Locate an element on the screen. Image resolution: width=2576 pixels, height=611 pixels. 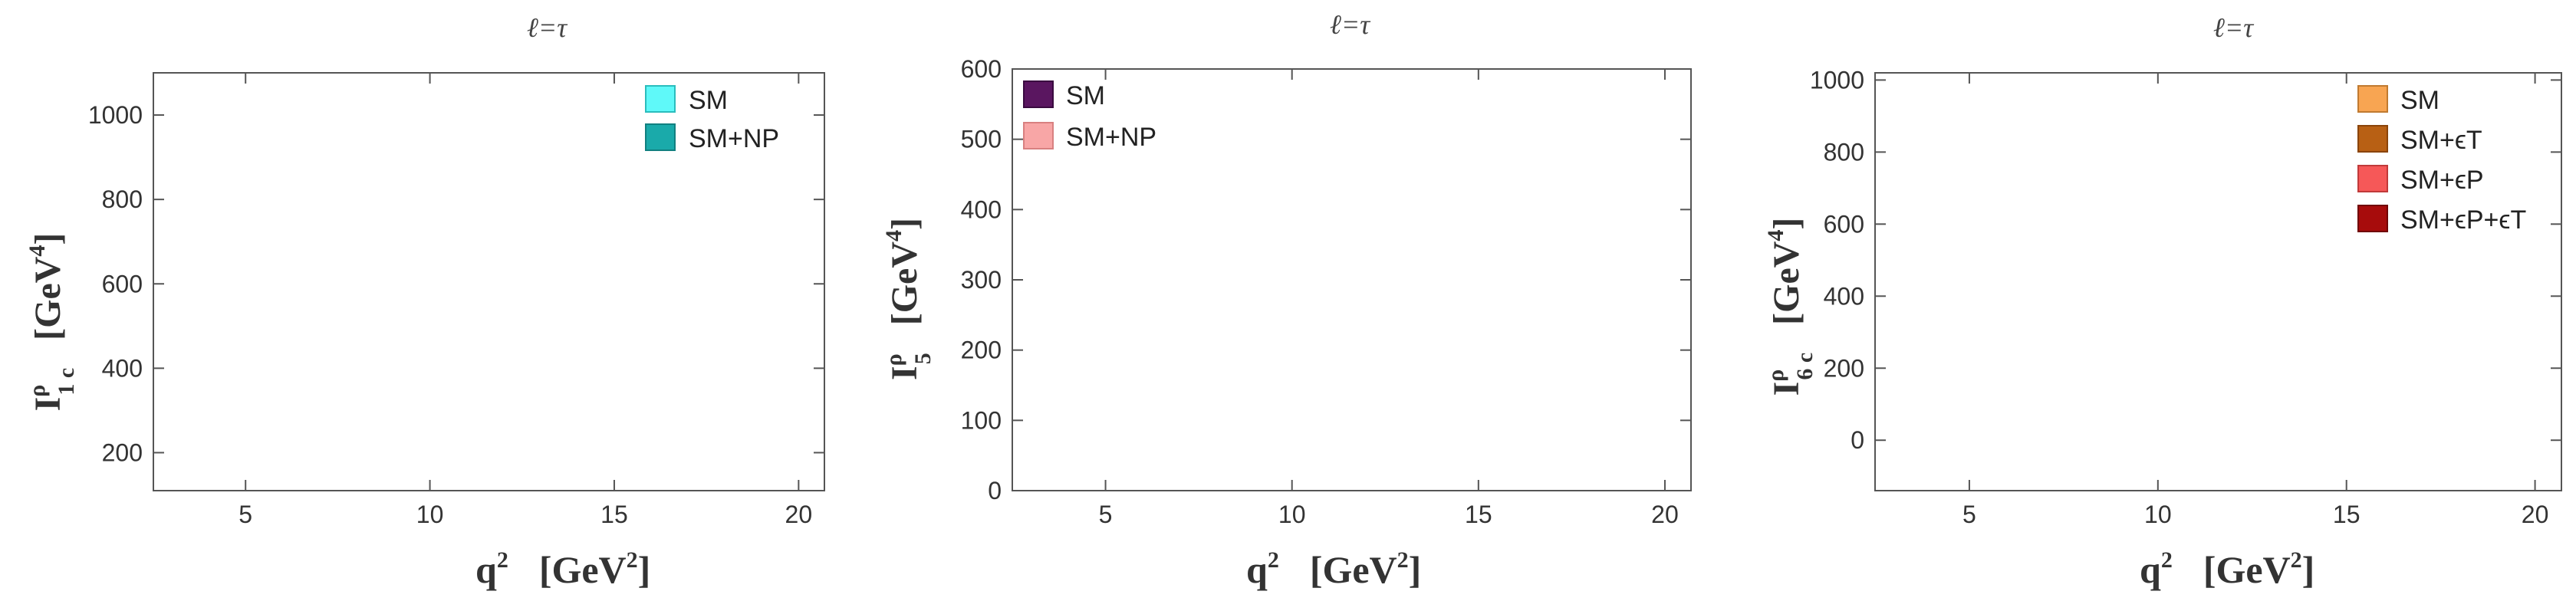
panel-3-legend: SM SM+ϵT SM+ϵP SM+ϵP+ϵT is located at coordinates (2441, 160).